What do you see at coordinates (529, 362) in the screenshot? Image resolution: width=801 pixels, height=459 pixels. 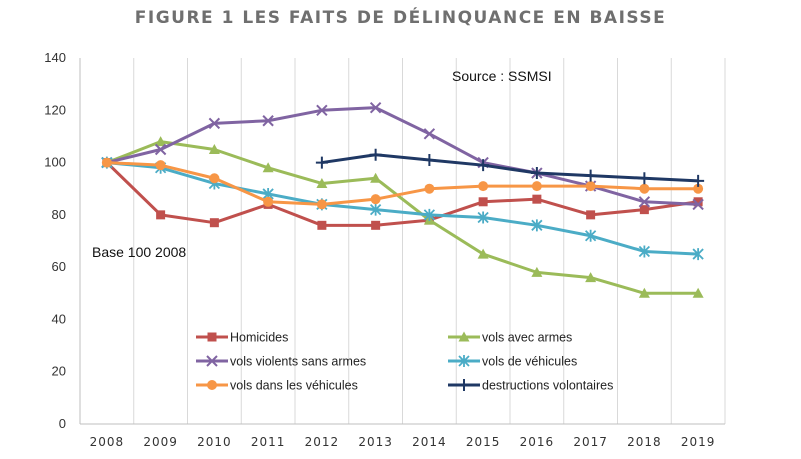 I see `legend-label: vols de véhicules` at bounding box center [529, 362].